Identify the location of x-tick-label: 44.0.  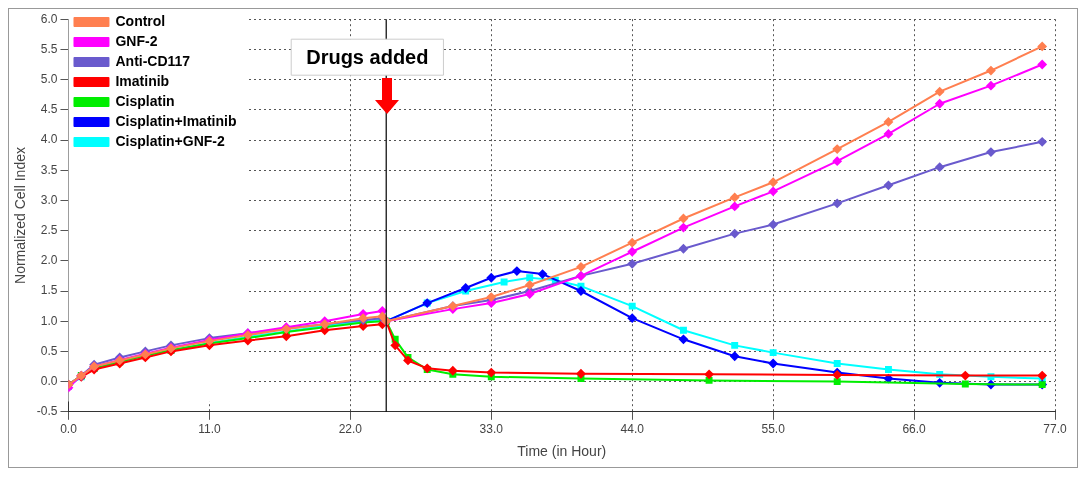
(632, 429).